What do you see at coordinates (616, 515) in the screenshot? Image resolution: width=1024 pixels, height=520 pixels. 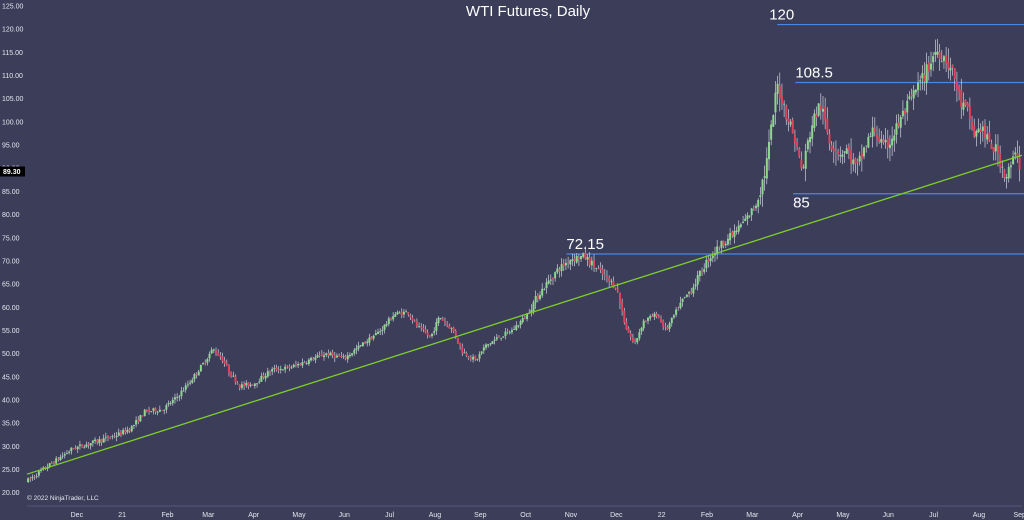 I see `x-tick-label: Dec` at bounding box center [616, 515].